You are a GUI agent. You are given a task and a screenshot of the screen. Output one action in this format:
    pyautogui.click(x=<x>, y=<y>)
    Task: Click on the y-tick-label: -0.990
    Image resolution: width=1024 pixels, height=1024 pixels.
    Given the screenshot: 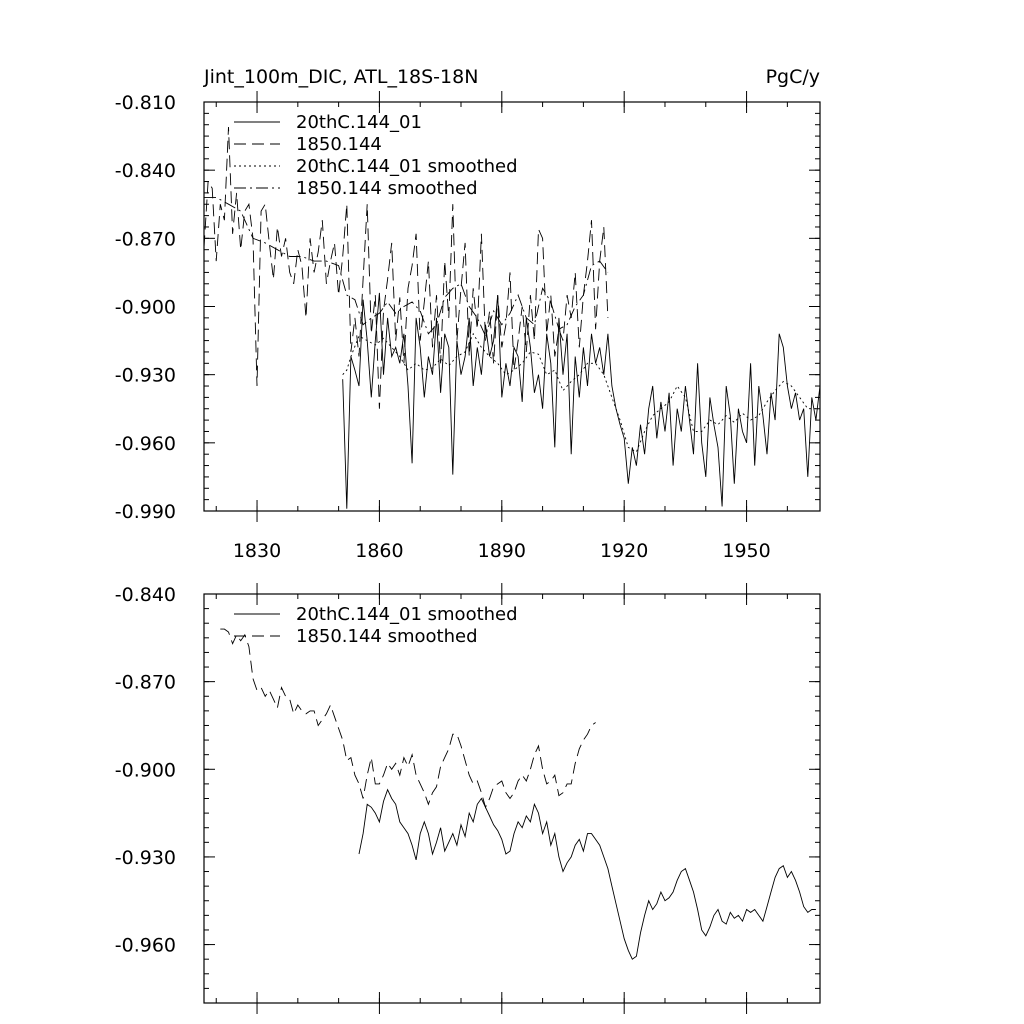 What is the action you would take?
    pyautogui.click(x=145, y=512)
    